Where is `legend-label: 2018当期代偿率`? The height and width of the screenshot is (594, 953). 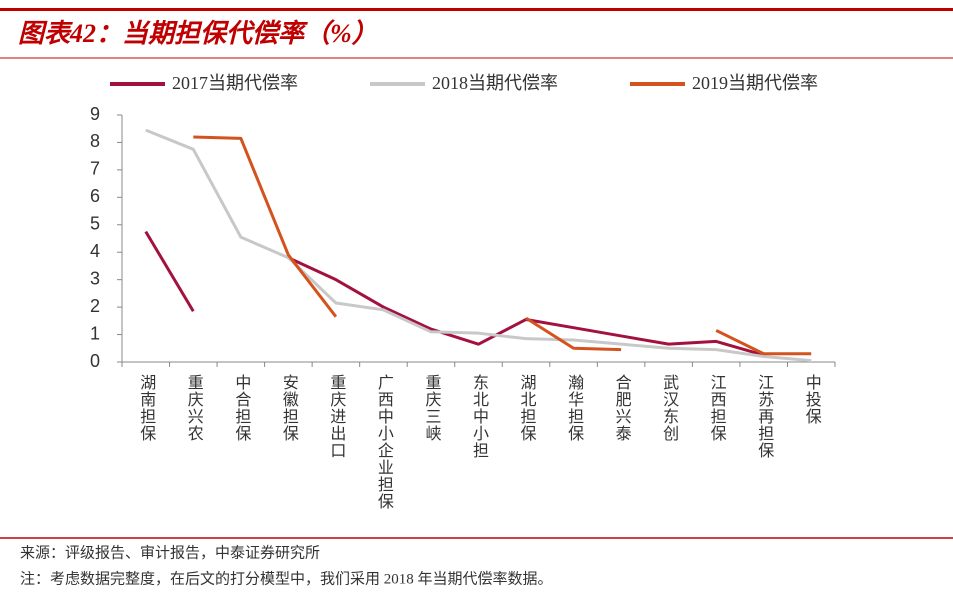
legend-label: 2018当期代偿率 is located at coordinates (495, 83).